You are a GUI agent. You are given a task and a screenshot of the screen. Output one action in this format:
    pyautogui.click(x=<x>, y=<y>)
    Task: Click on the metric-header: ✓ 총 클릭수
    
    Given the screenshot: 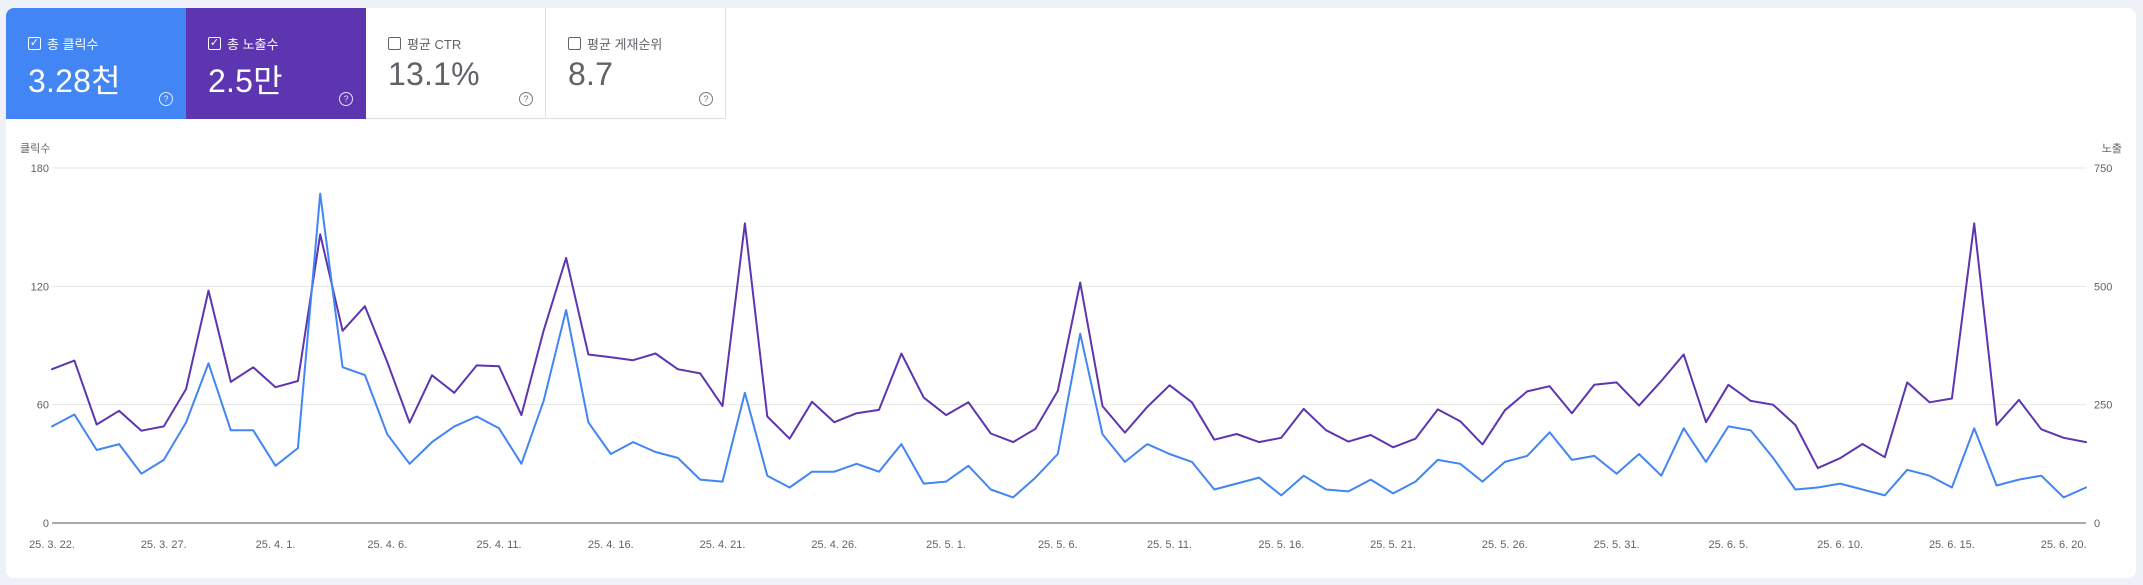 What is the action you would take?
    pyautogui.click(x=63, y=43)
    